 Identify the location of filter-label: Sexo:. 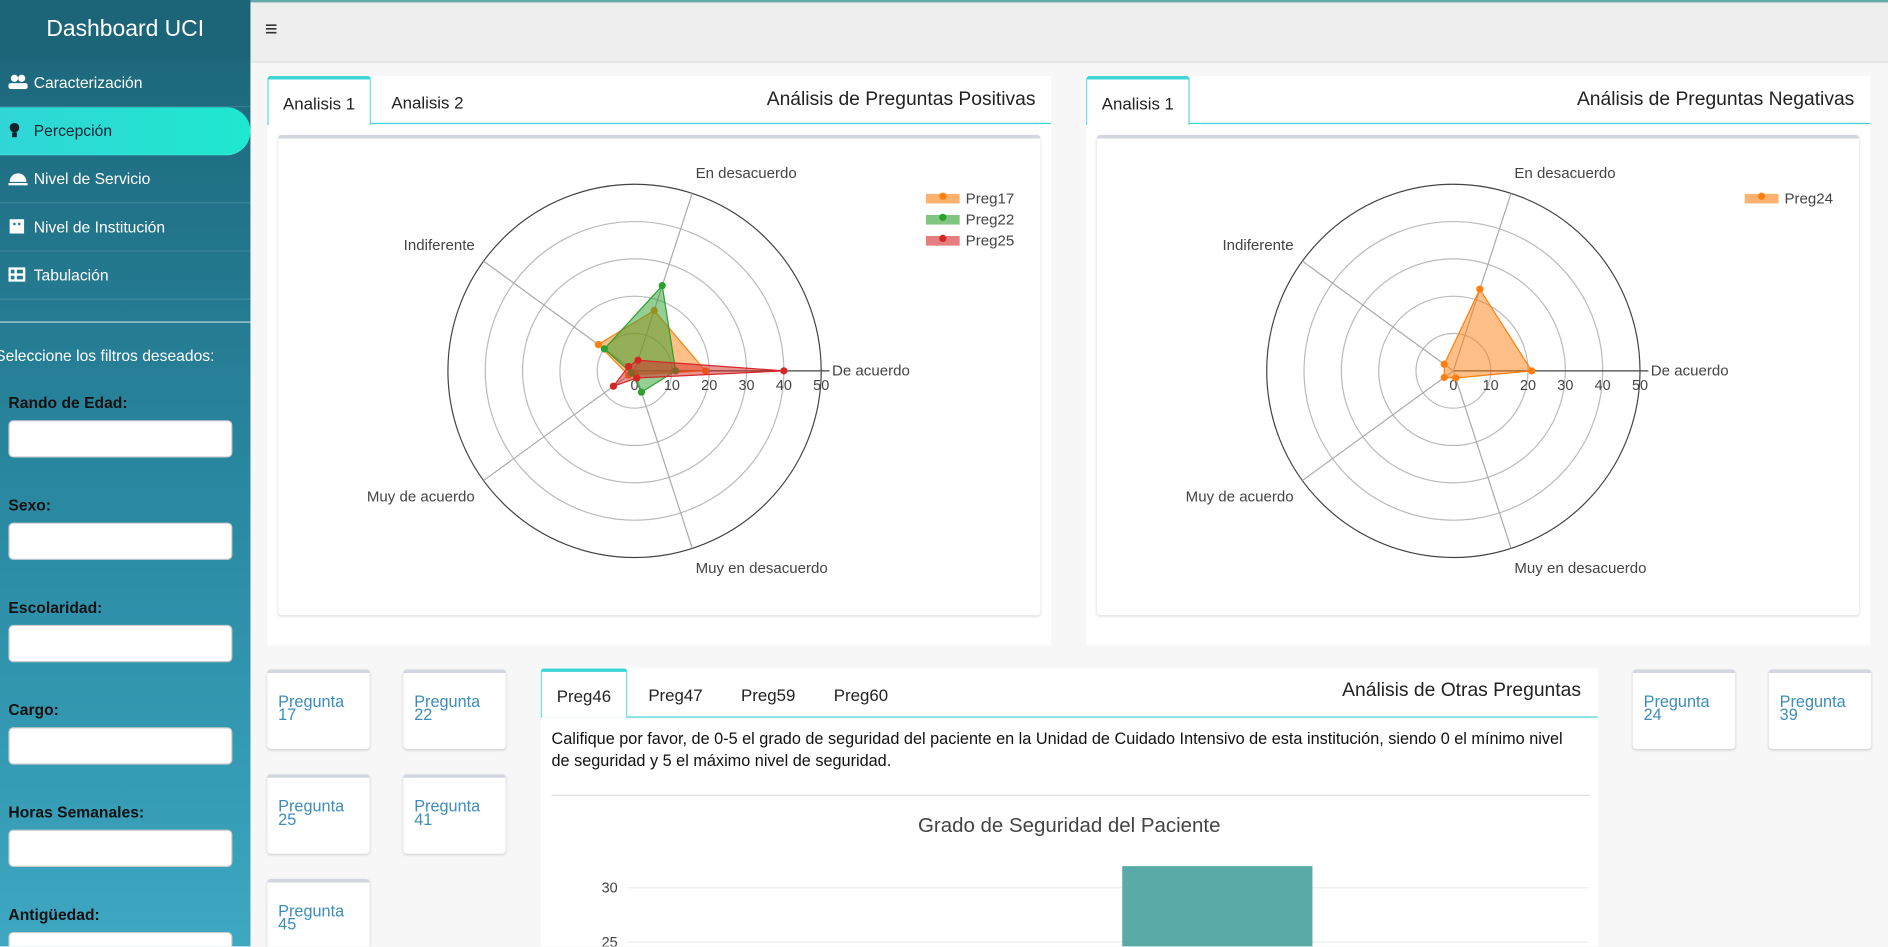
(30, 505).